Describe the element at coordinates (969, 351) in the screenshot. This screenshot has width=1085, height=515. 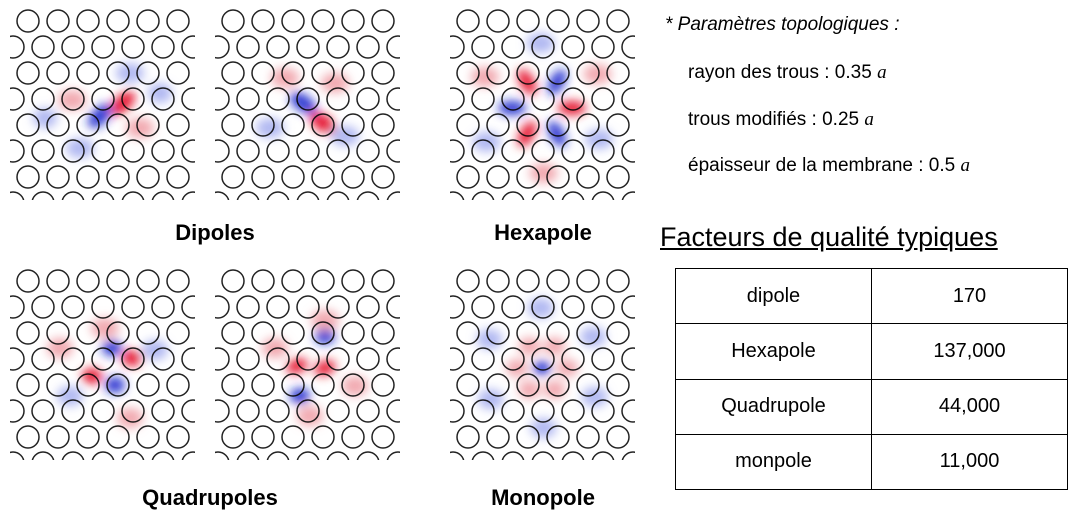
I see `cell: 137,000` at that location.